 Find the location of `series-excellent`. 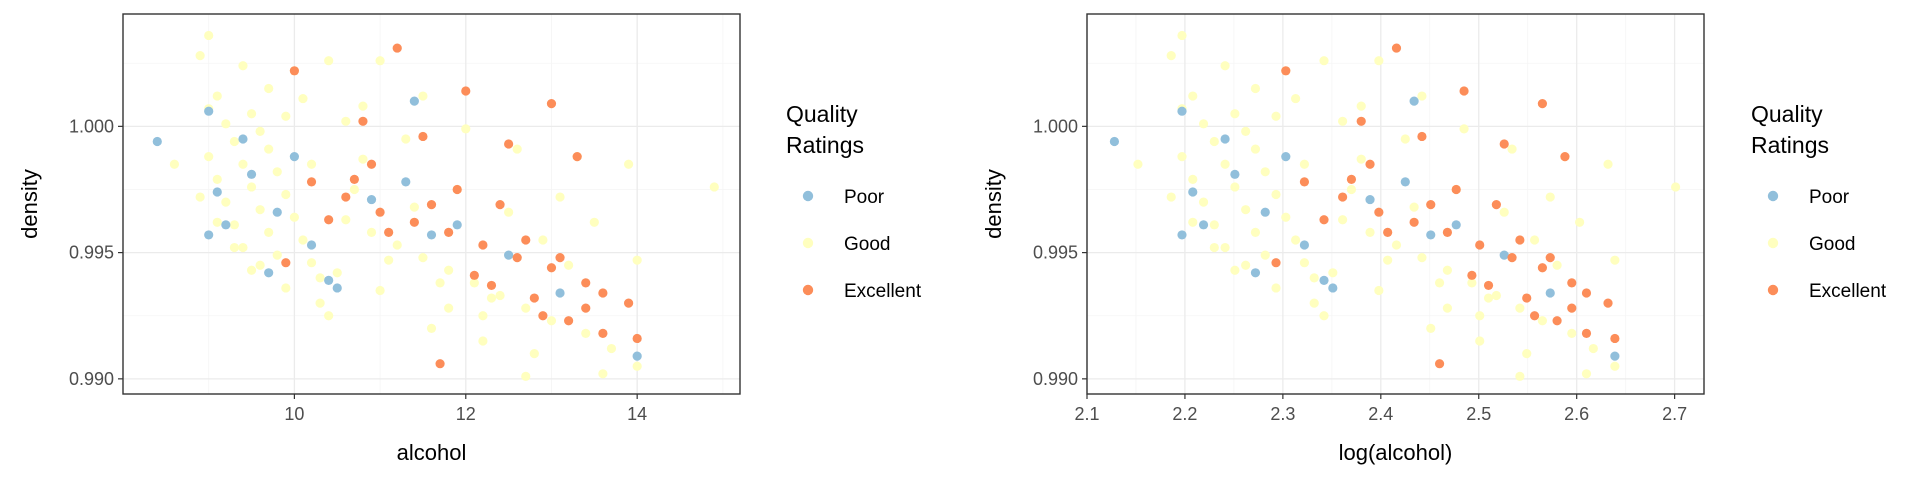

series-excellent is located at coordinates (461, 206).